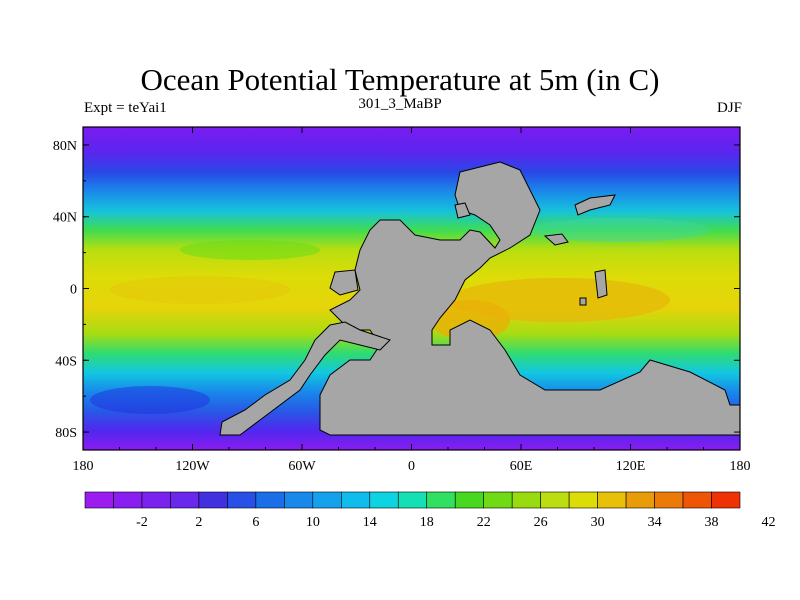 The height and width of the screenshot is (600, 800). I want to click on experiment-label: Expt = teYai1, so click(125, 108).